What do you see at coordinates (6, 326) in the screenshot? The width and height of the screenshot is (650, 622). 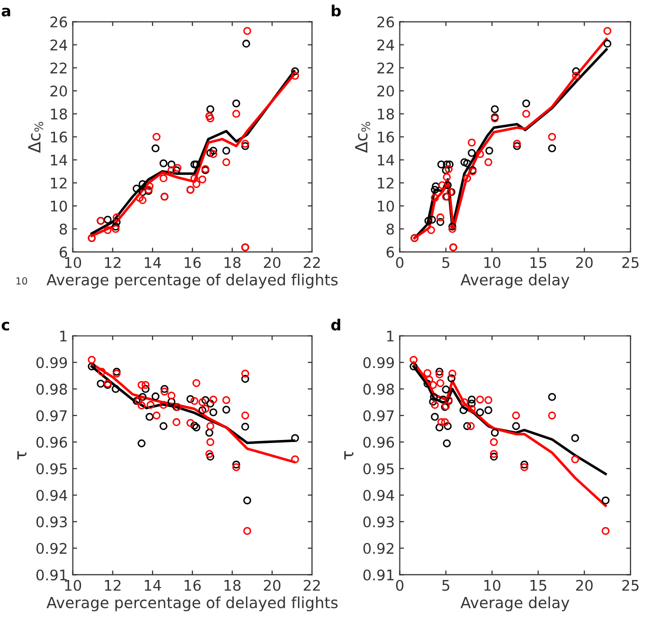 I see `text: c` at bounding box center [6, 326].